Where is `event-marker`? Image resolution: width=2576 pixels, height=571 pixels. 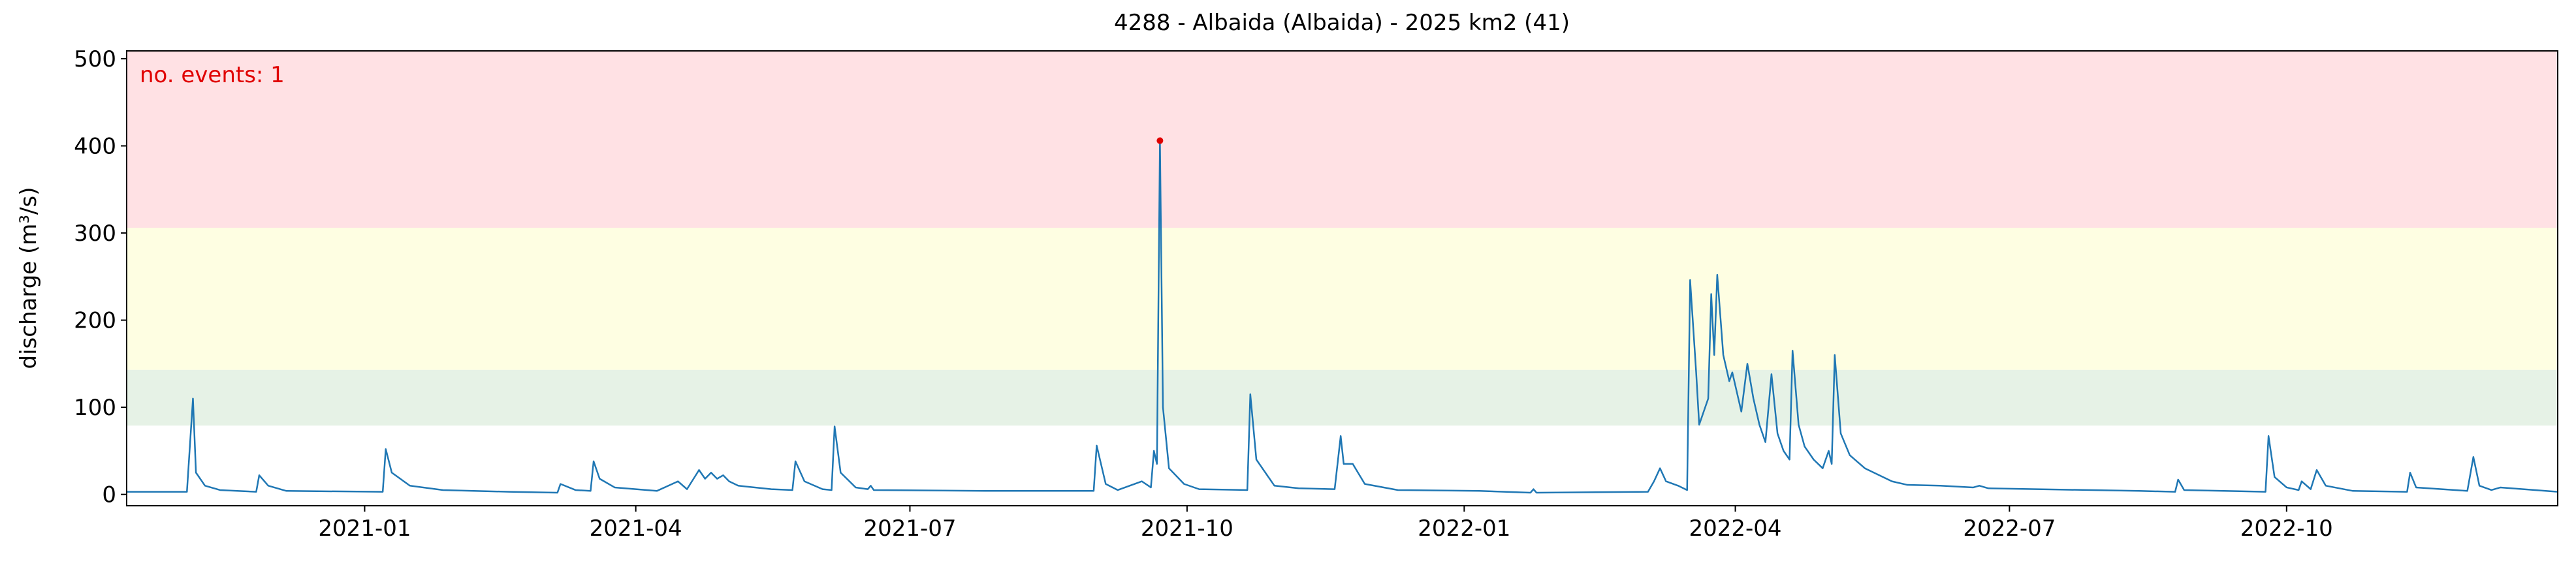 event-marker is located at coordinates (1160, 140).